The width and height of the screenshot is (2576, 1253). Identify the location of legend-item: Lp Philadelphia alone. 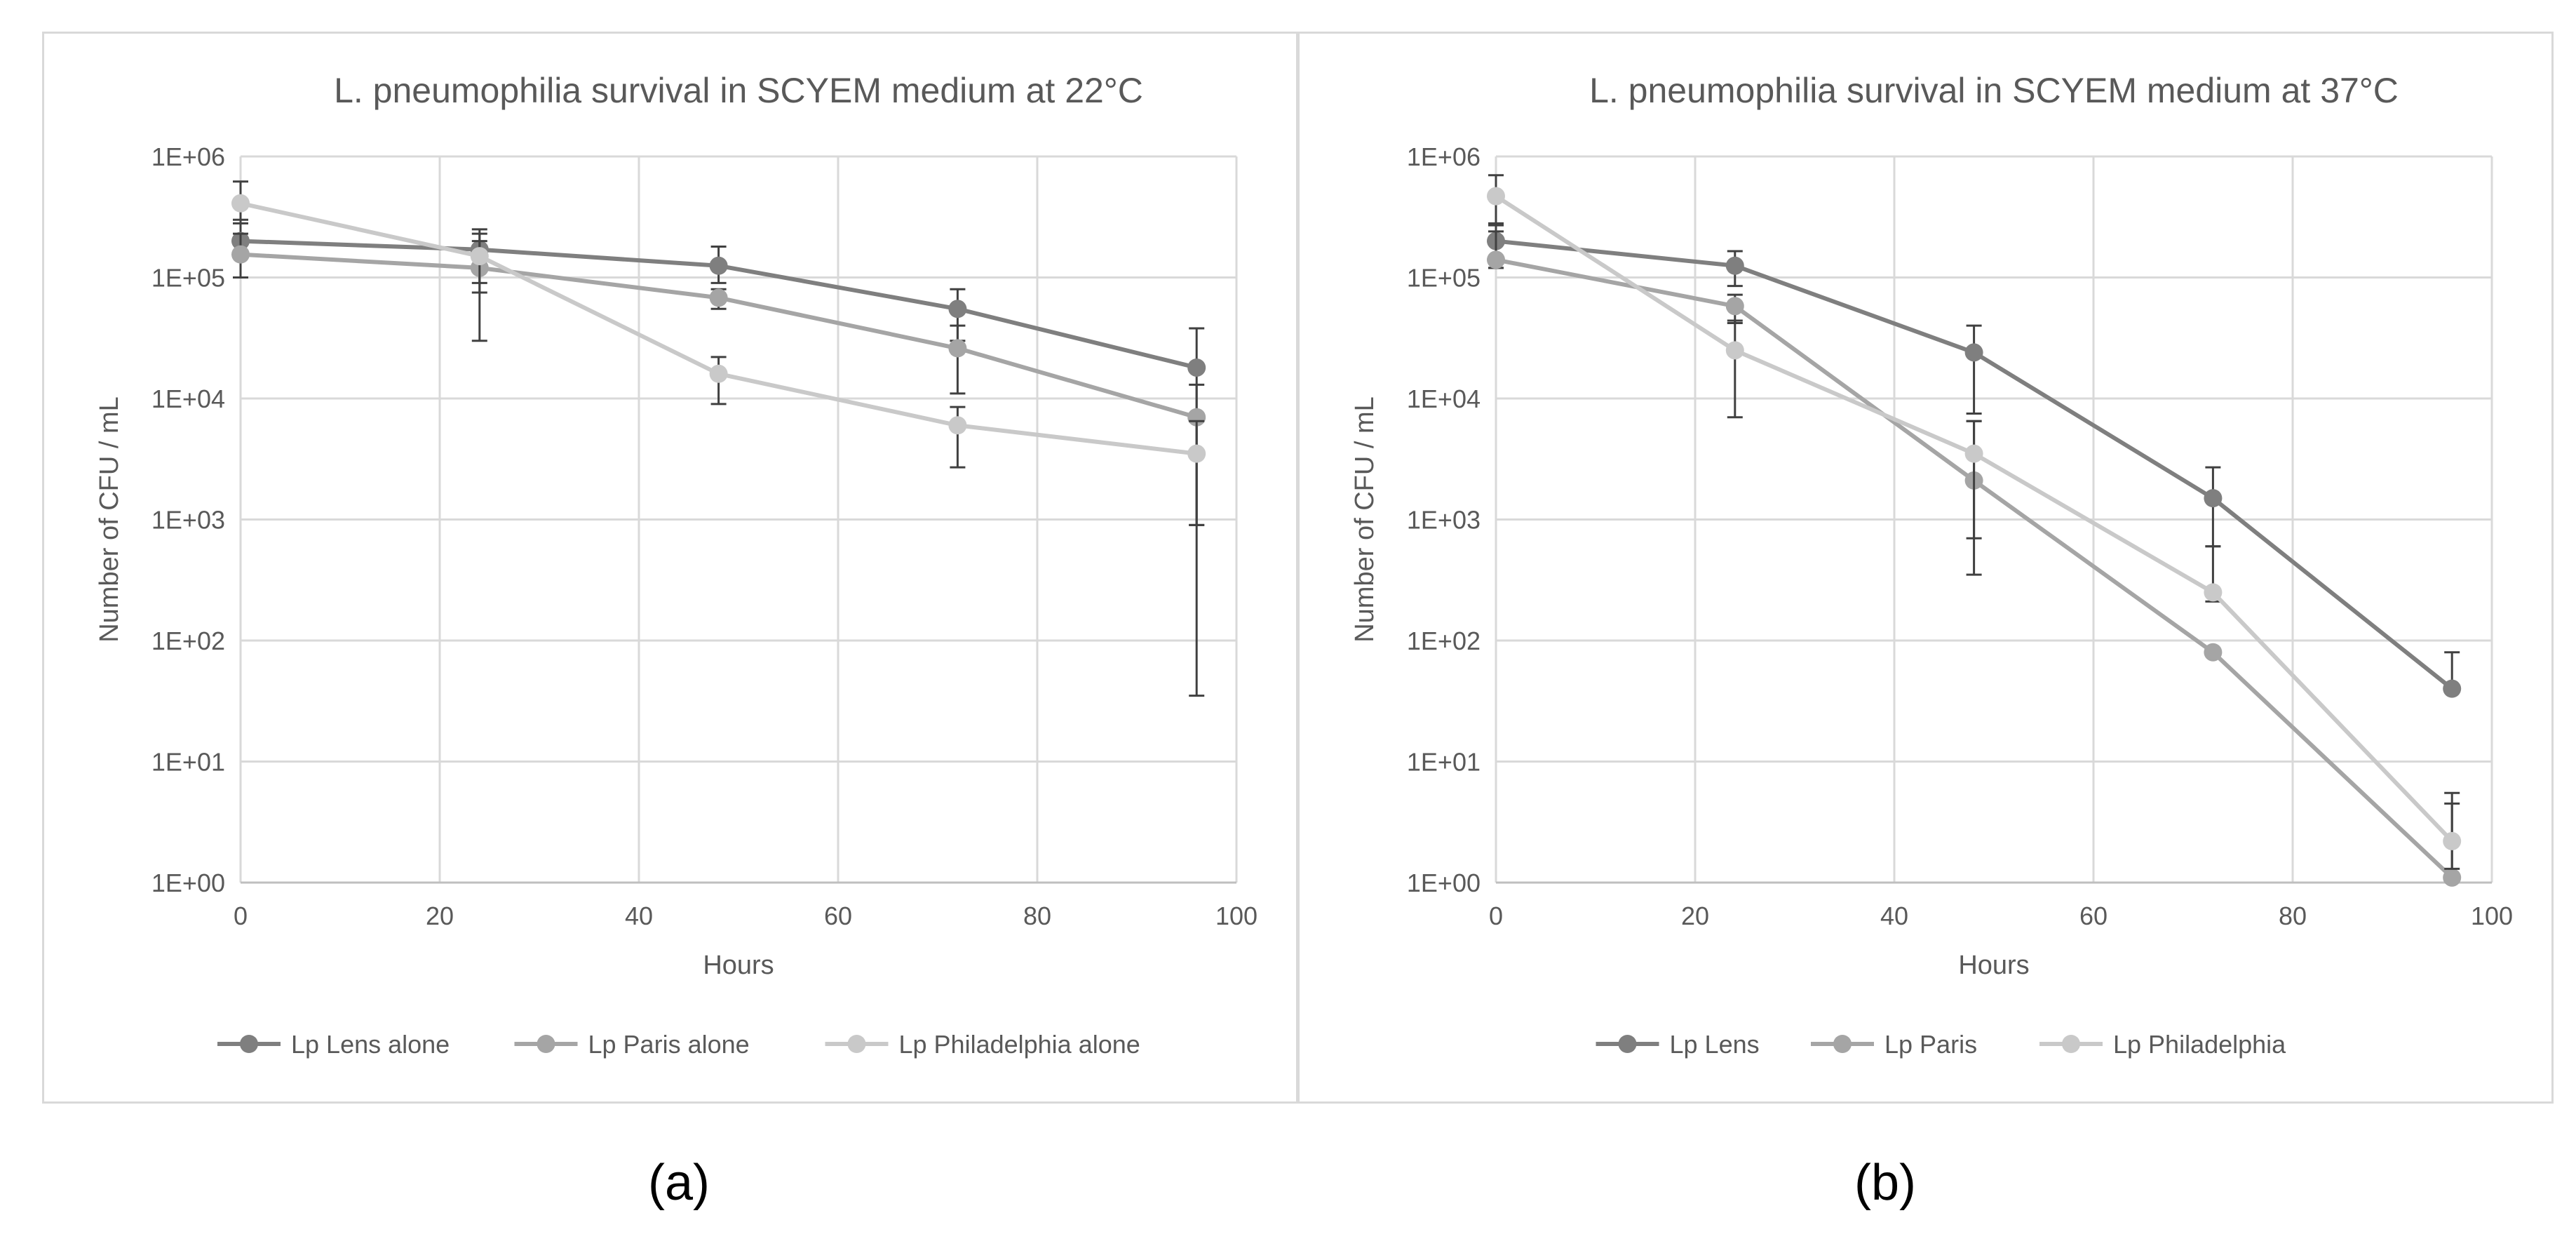
(982, 1044).